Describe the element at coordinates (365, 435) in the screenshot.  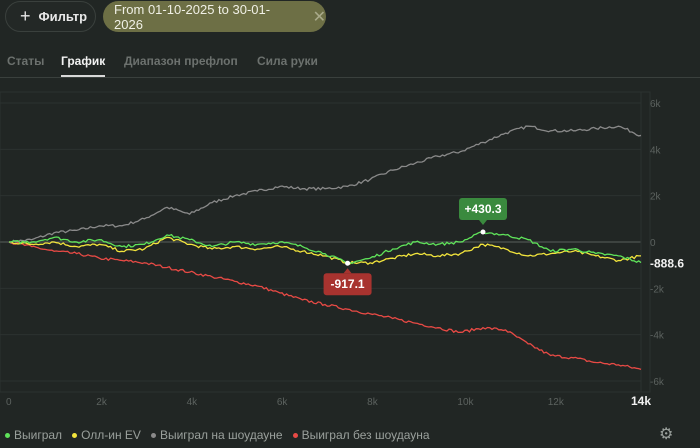
I see `legend-label: Выиграл без шоудауна` at that location.